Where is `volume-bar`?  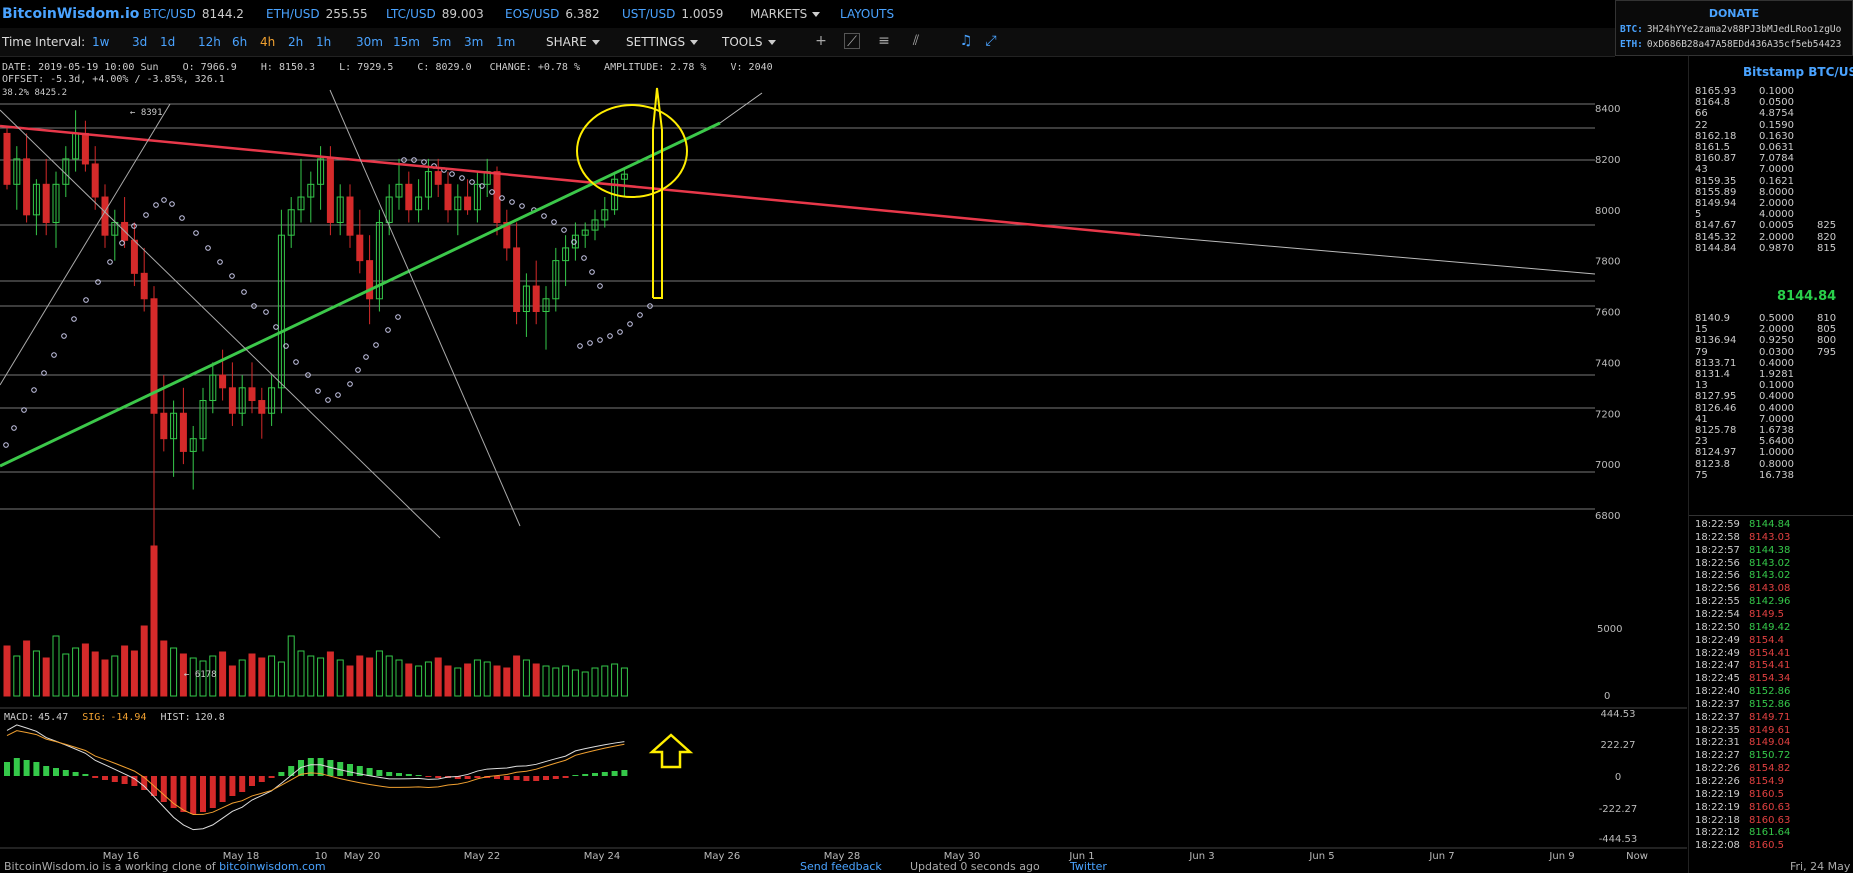
volume-bar is located at coordinates (419, 681).